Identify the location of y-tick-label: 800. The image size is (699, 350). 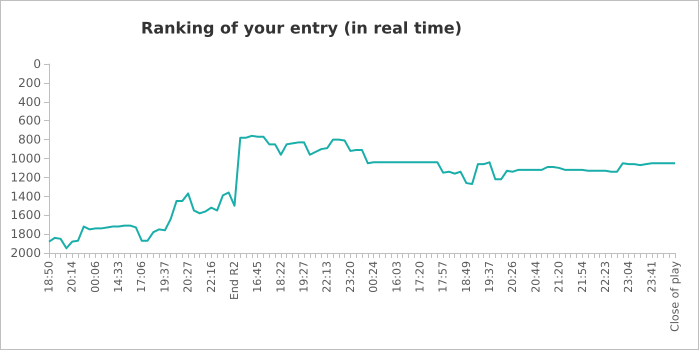
(29, 139).